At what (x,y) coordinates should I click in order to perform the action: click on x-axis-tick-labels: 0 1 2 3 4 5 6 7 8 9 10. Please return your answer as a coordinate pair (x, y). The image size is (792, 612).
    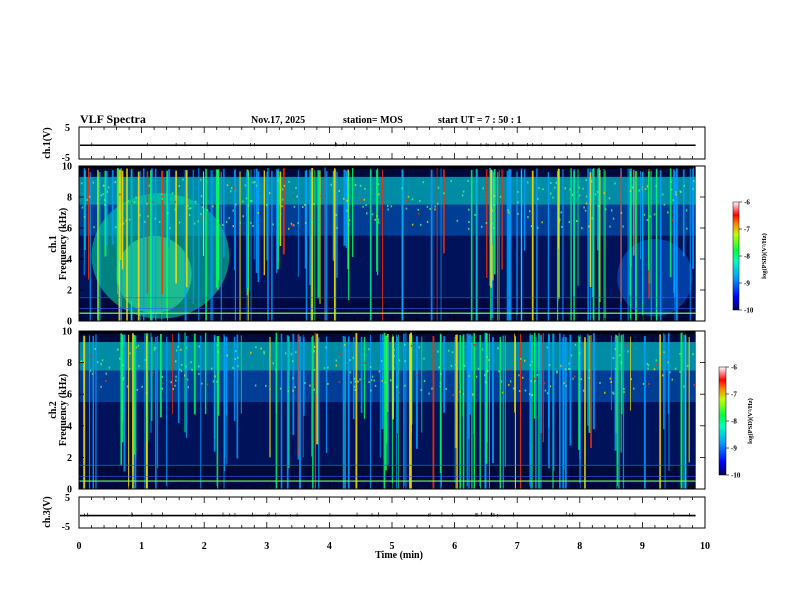
    Looking at the image, I should click on (394, 546).